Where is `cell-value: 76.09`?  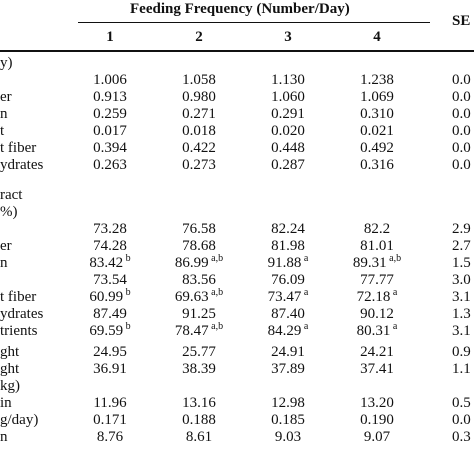
cell-value: 76.09 is located at coordinates (288, 280).